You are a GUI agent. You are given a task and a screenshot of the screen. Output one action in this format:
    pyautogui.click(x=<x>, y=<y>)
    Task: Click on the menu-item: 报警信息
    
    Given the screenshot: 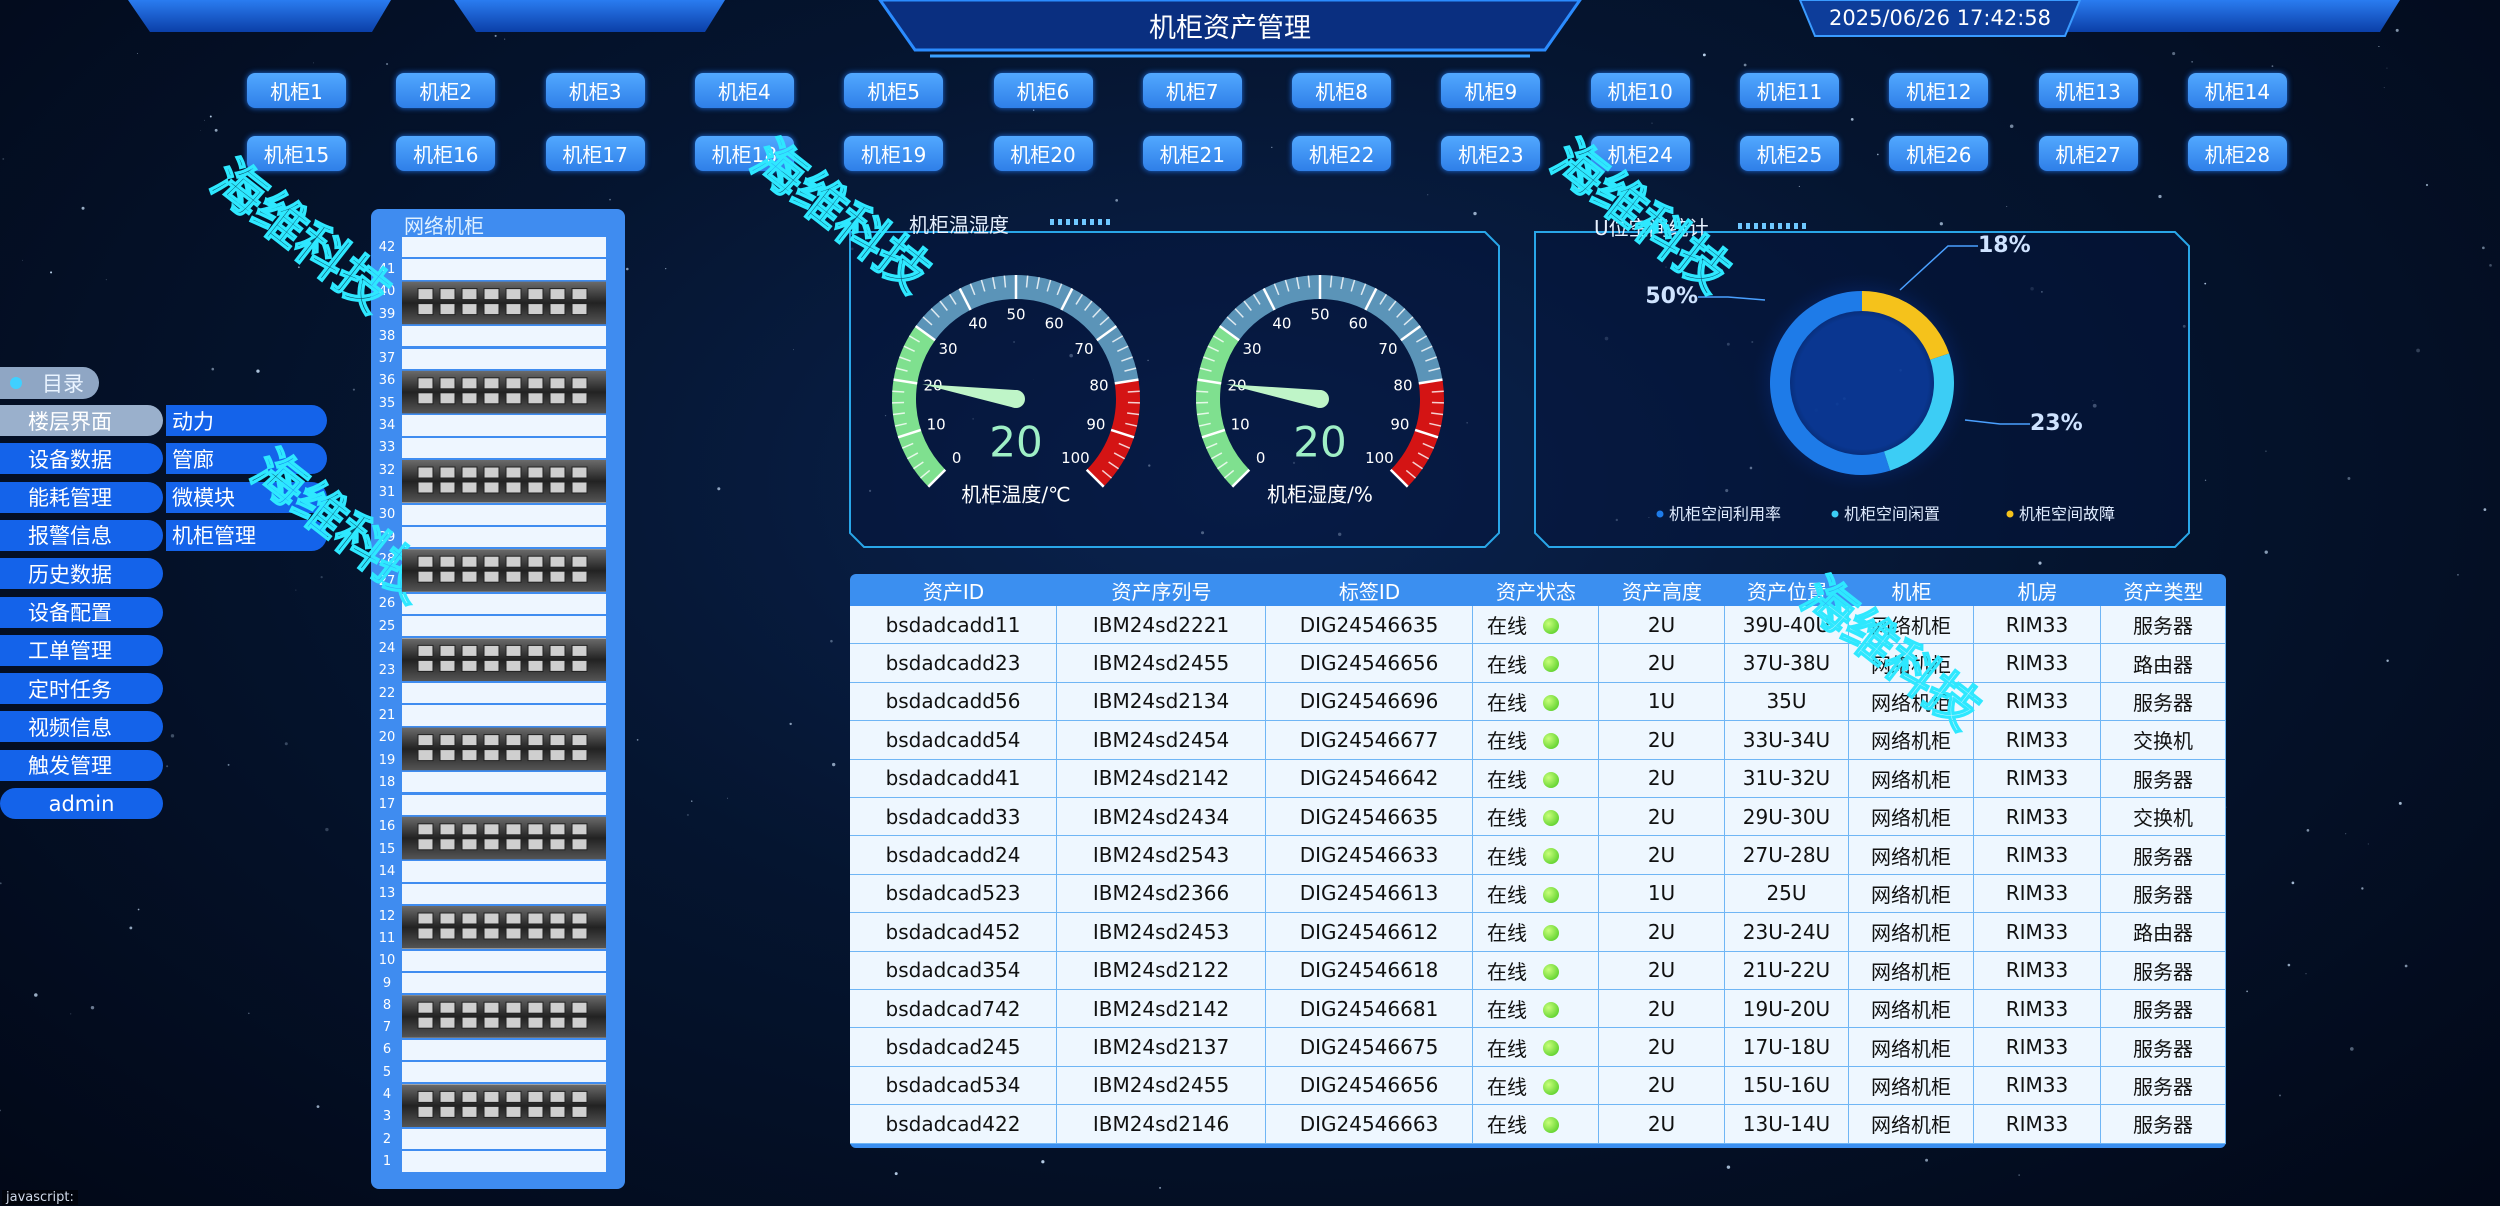 What is the action you would take?
    pyautogui.click(x=81, y=535)
    